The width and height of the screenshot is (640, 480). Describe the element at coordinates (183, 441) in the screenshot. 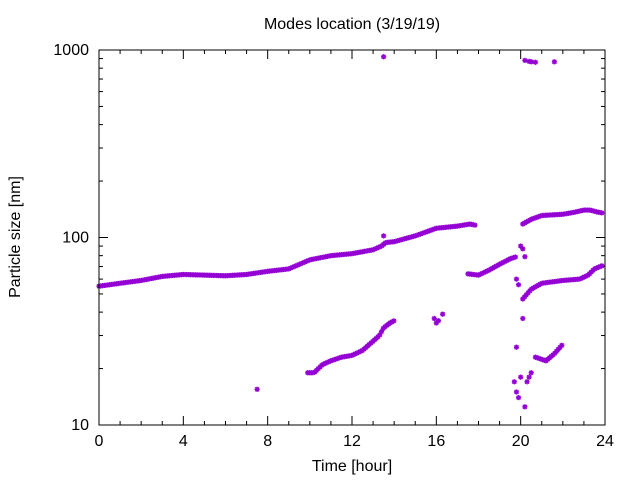

I see `x-tick-label: 4` at that location.